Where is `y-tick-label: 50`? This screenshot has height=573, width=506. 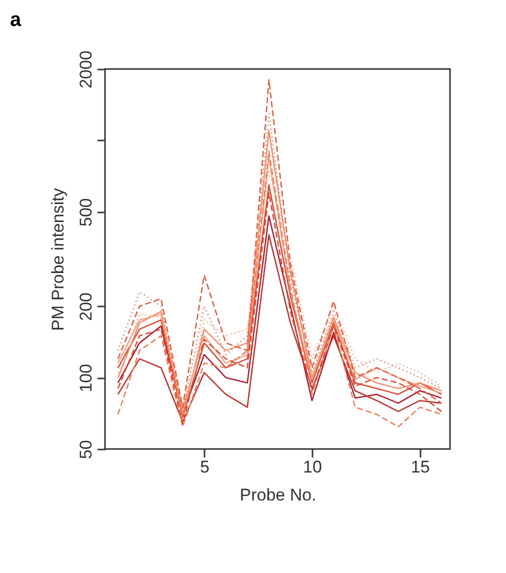 y-tick-label: 50 is located at coordinates (86, 449).